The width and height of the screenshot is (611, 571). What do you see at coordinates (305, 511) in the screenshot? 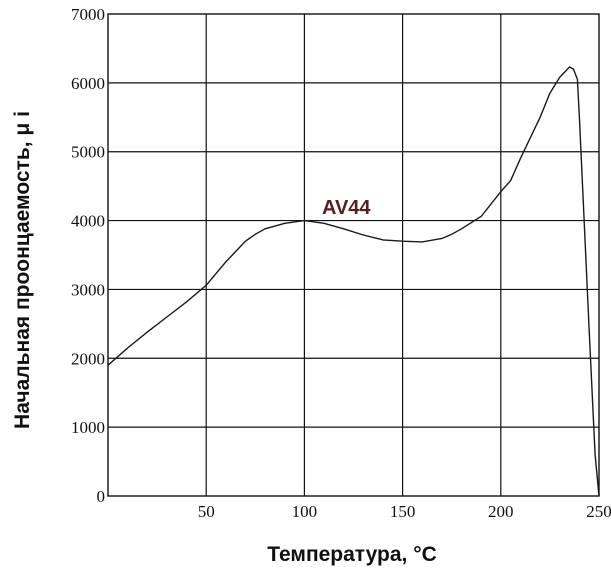
I see `x-tick-label: 100` at bounding box center [305, 511].